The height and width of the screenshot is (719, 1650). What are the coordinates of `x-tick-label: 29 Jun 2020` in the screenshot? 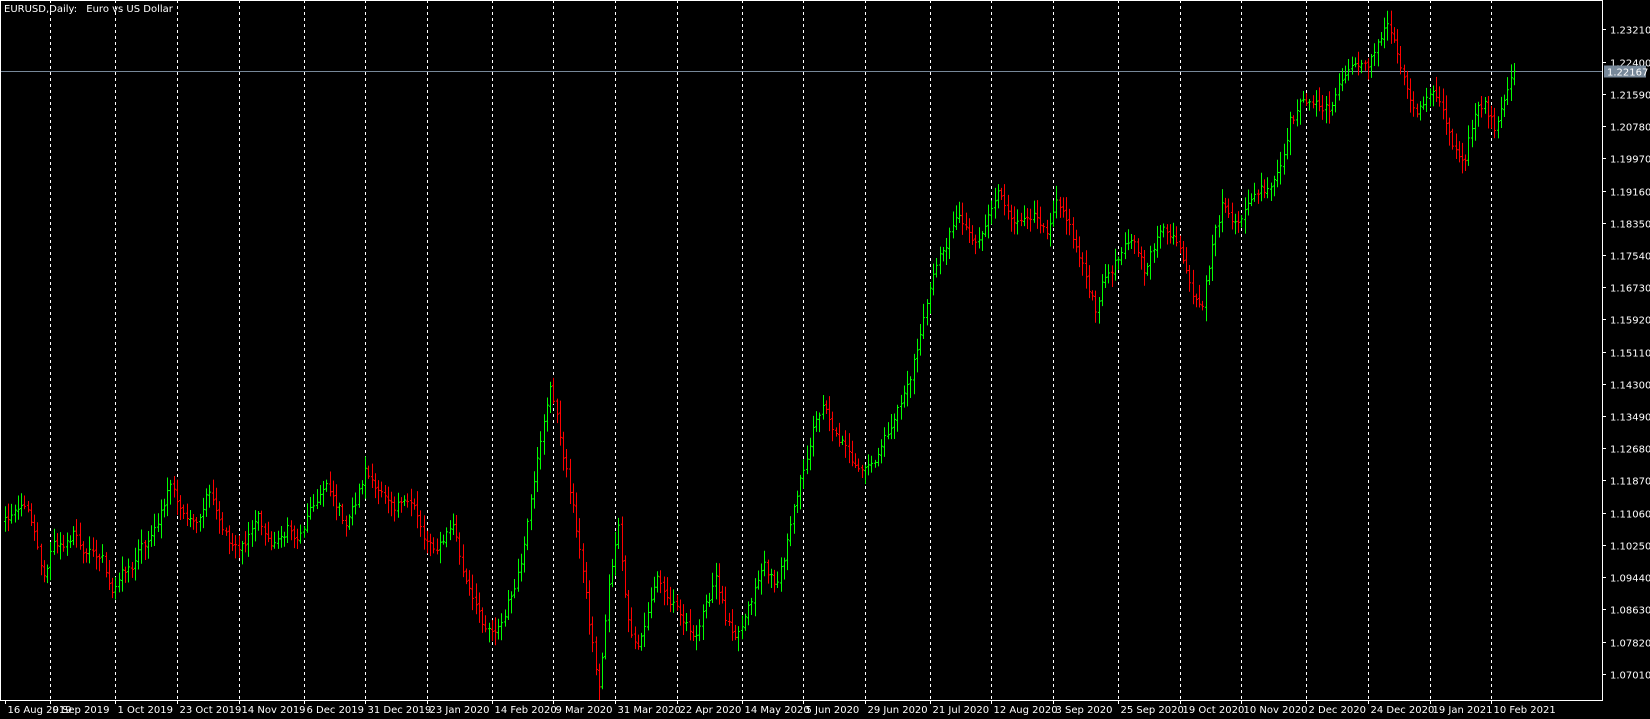 It's located at (898, 710).